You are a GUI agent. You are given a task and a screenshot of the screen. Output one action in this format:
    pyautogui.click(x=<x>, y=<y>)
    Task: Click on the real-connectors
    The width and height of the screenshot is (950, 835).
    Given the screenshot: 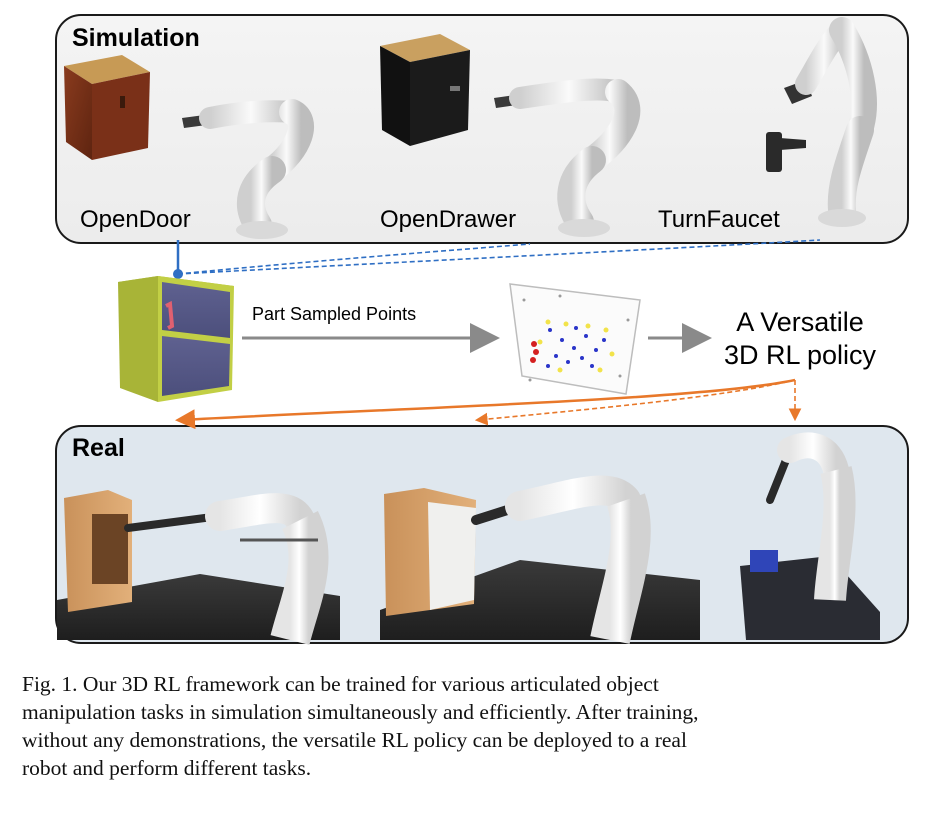 What is the action you would take?
    pyautogui.click(x=488, y=404)
    